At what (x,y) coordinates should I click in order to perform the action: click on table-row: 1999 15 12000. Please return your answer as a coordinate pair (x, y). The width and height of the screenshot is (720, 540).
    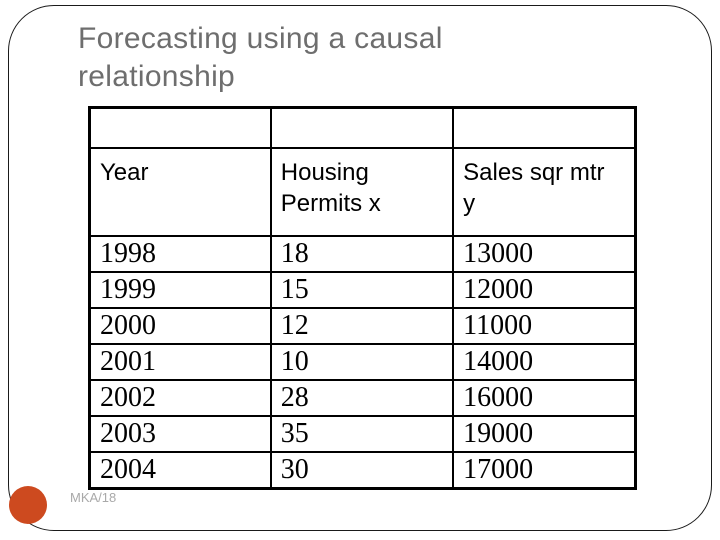
    Looking at the image, I should click on (362, 290).